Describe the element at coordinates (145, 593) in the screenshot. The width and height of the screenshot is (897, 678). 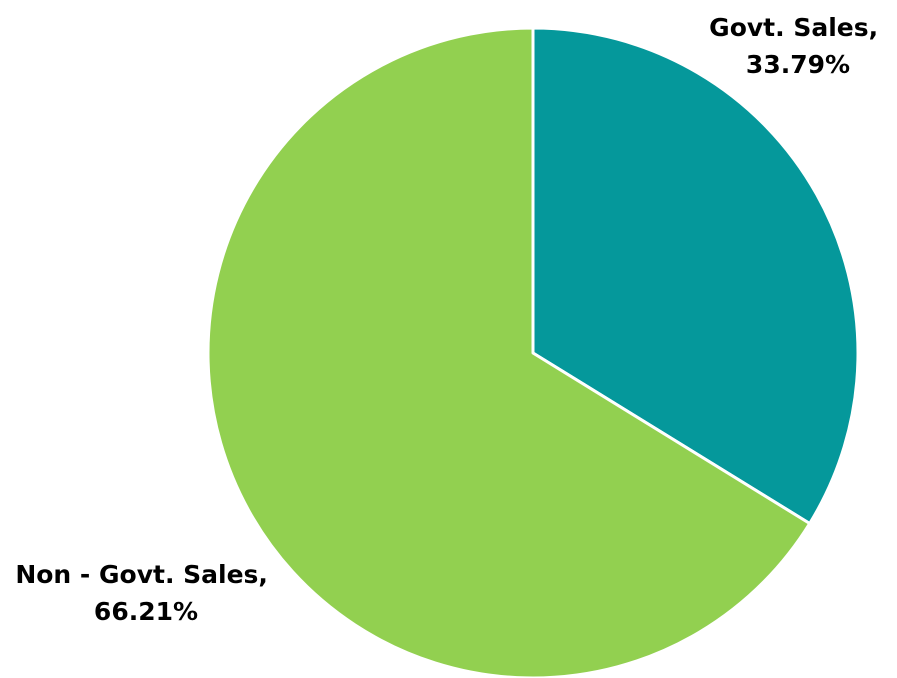
I see `data-label-non-govt-sales: Non - Govt. Sales, 66.21%` at that location.